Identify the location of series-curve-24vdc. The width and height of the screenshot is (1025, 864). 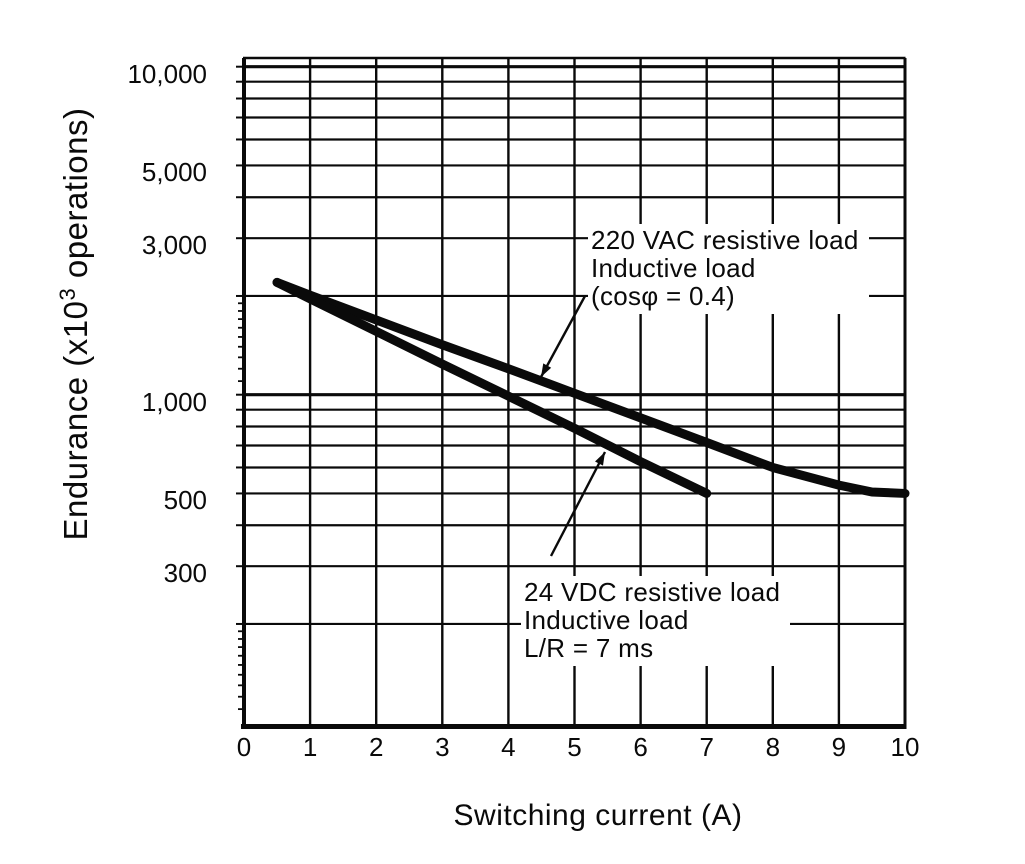
(492, 387).